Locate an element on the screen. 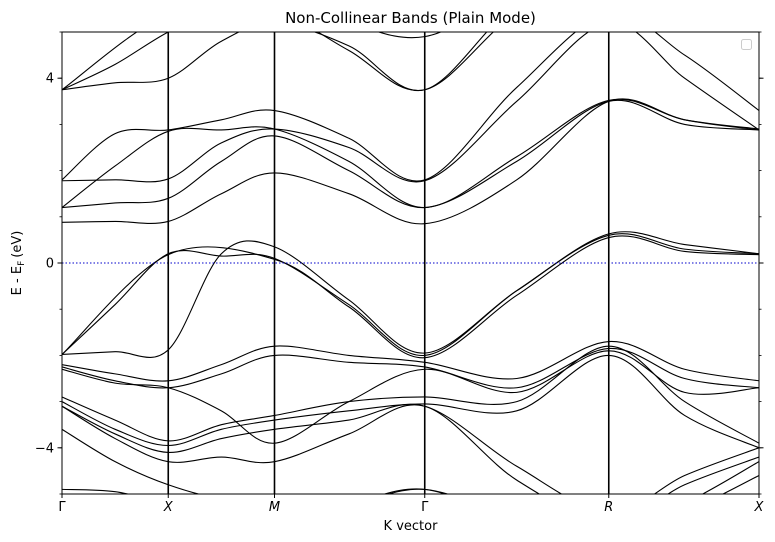  x-tick-label-3: M is located at coordinates (274, 507).